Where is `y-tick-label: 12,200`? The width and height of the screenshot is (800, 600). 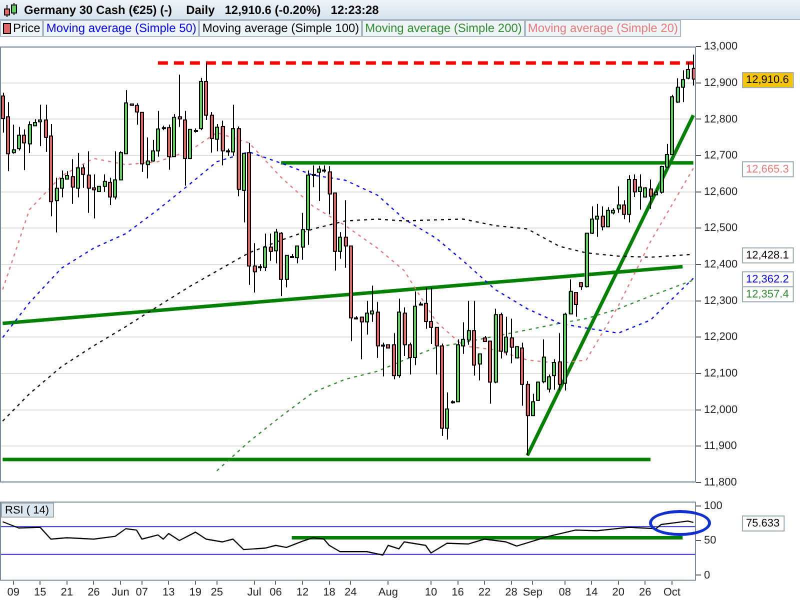
y-tick-label: 12,200 is located at coordinates (721, 337).